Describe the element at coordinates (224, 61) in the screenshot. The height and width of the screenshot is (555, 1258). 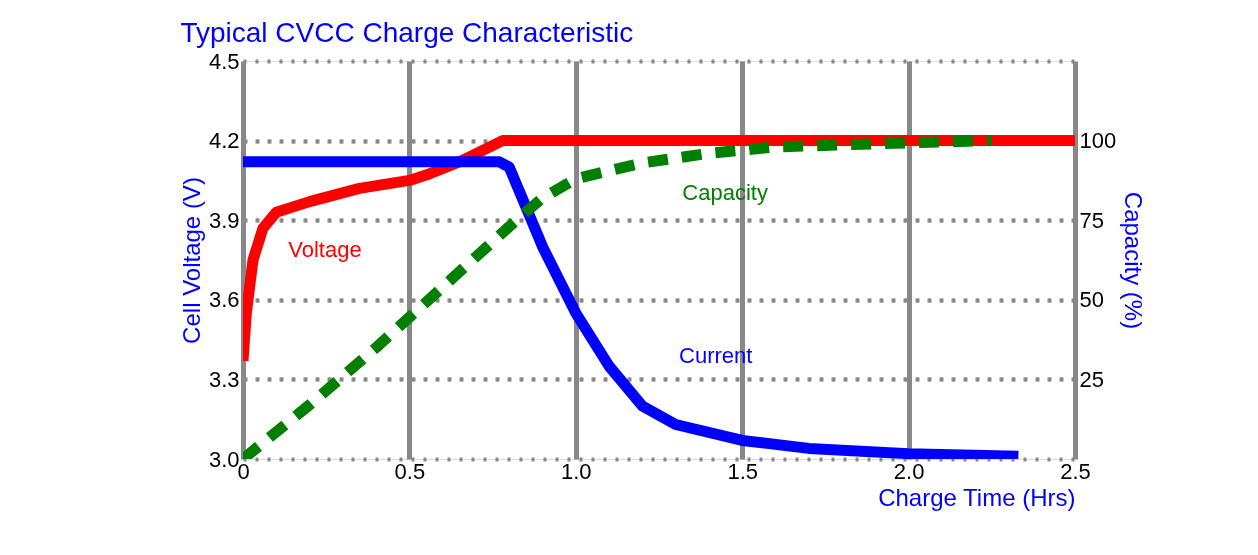
I see `y-tick-label: 4.5` at that location.